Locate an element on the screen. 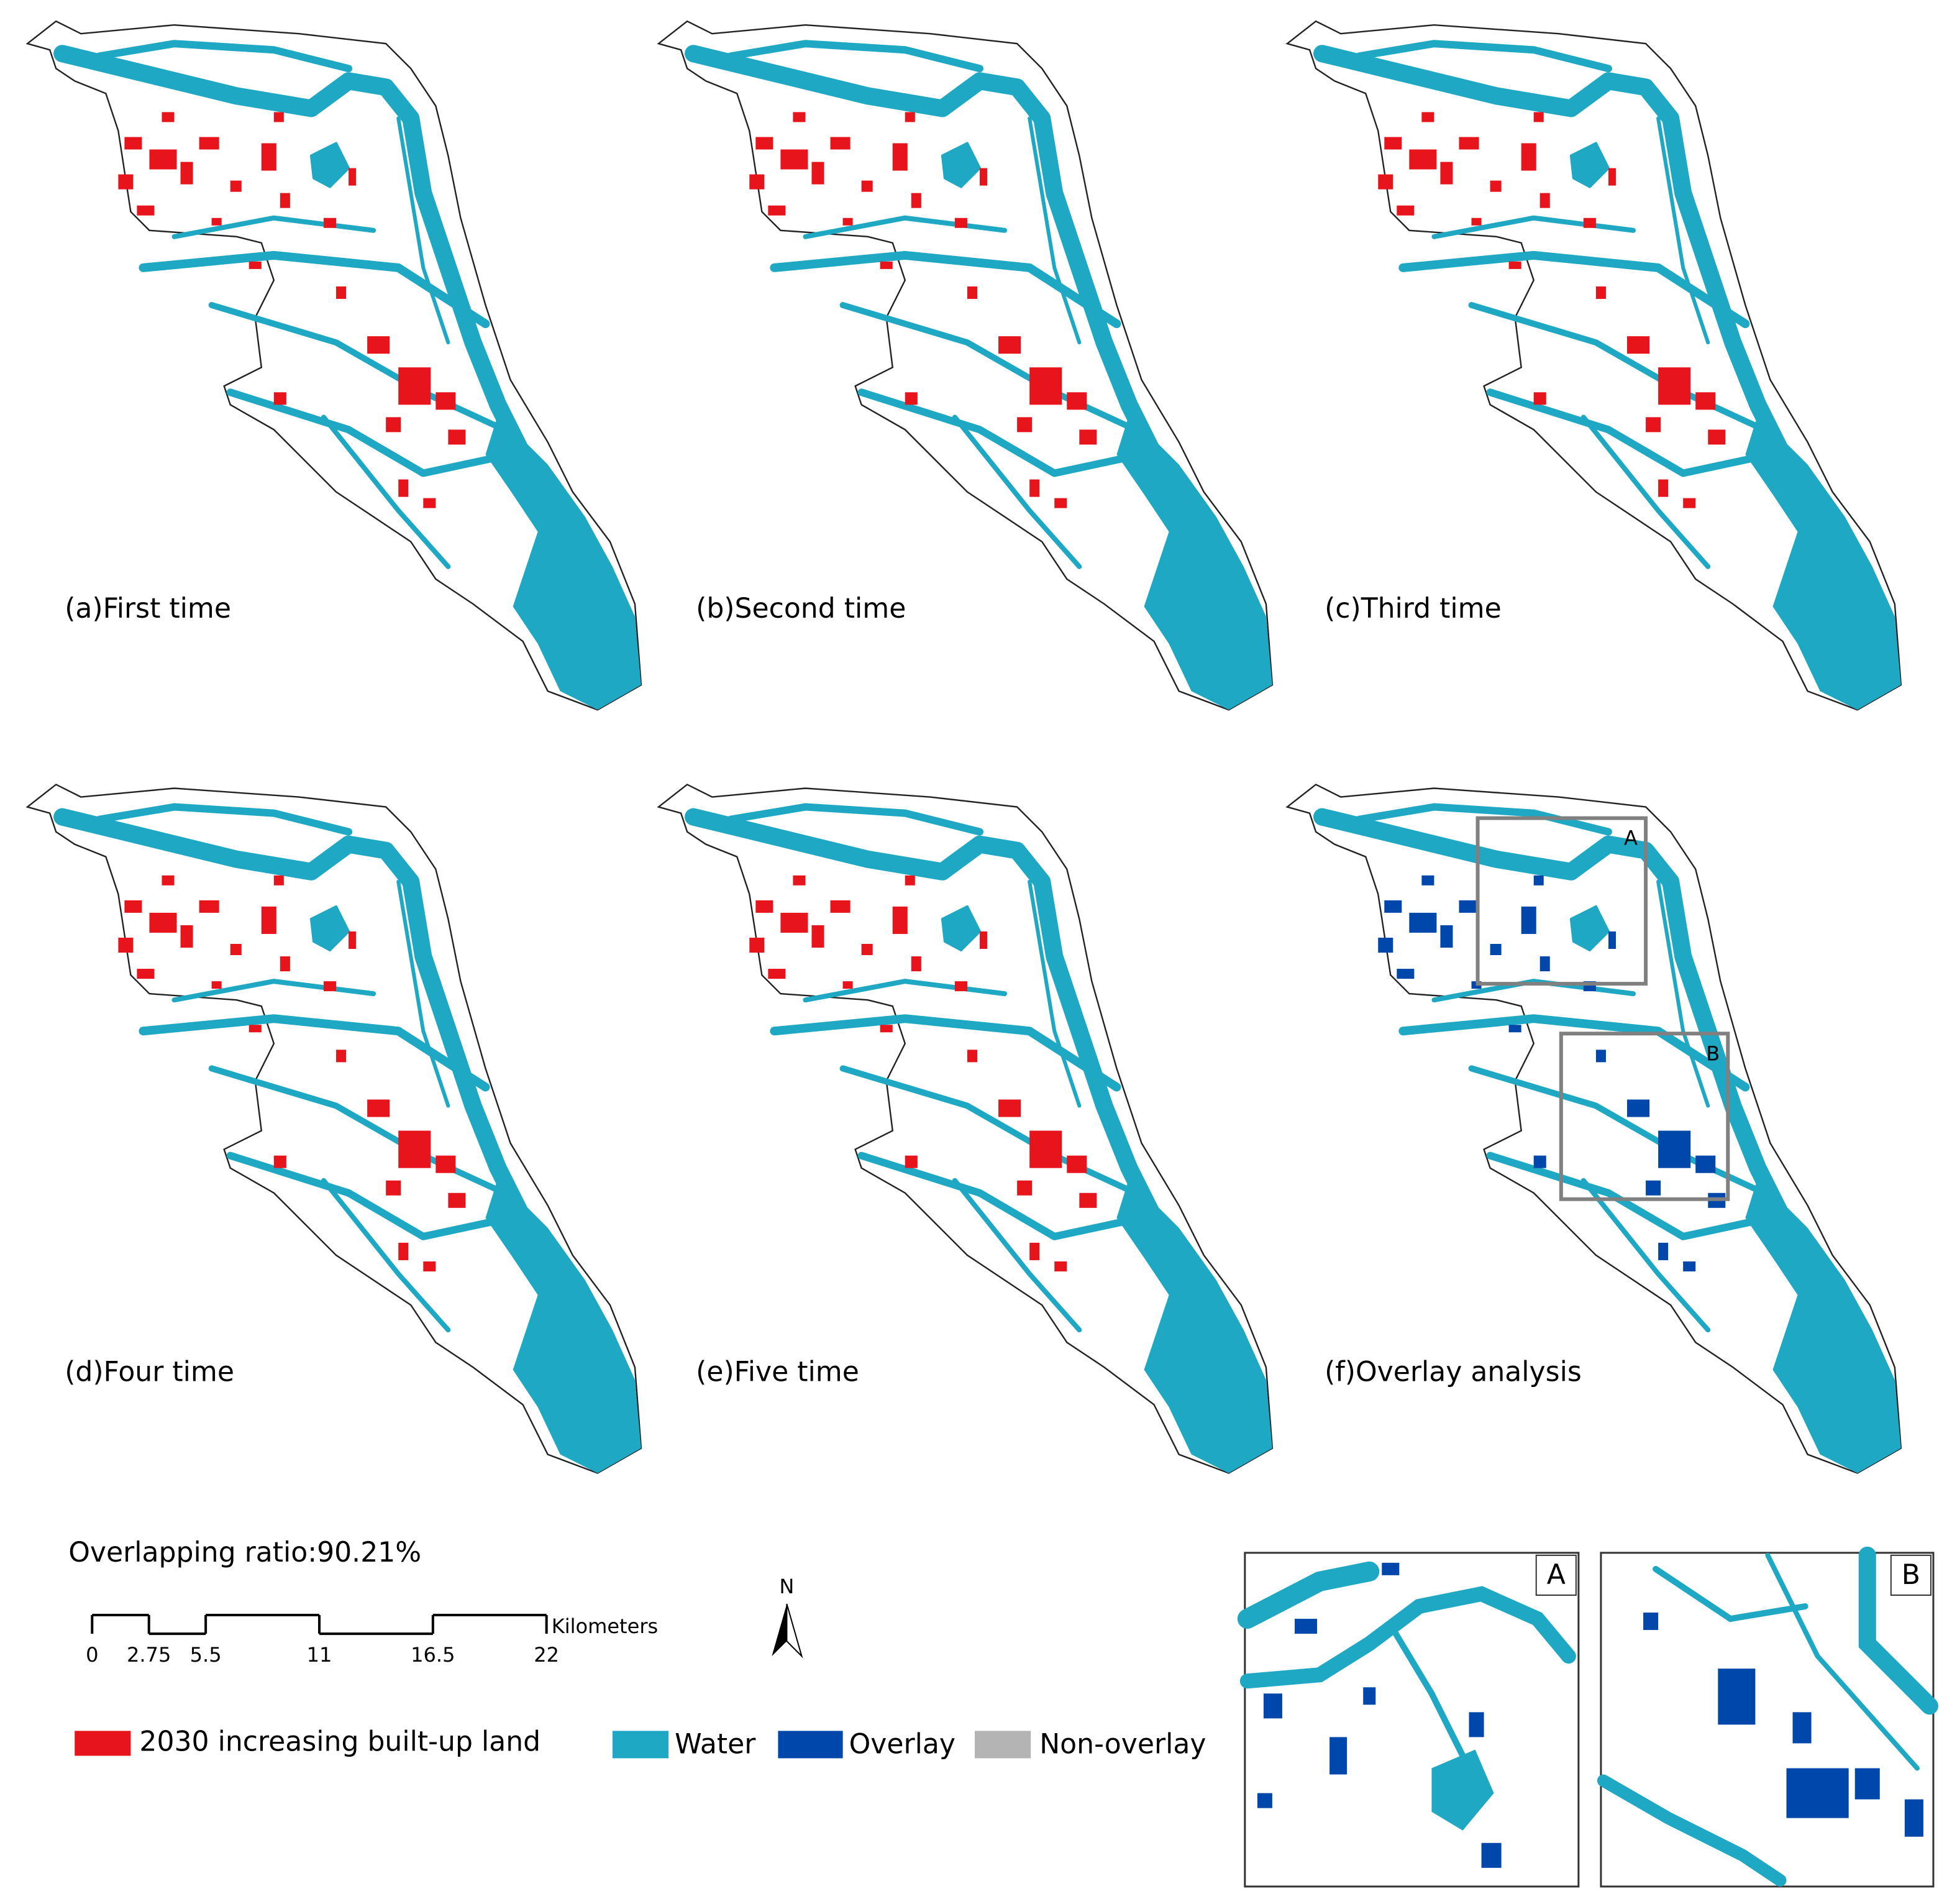 This screenshot has width=1952, height=1904. scale-tick-label: 11 is located at coordinates (319, 1655).